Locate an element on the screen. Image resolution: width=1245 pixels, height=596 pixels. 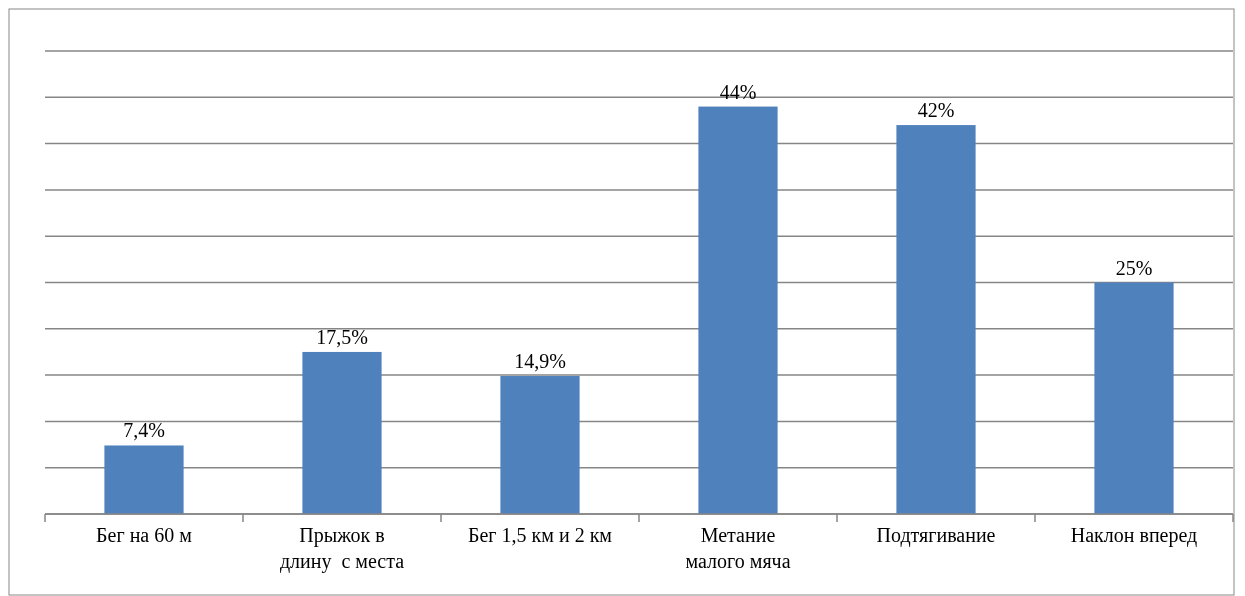
x-tick-label: Бег 1,5 км и 2 км is located at coordinates (540, 535).